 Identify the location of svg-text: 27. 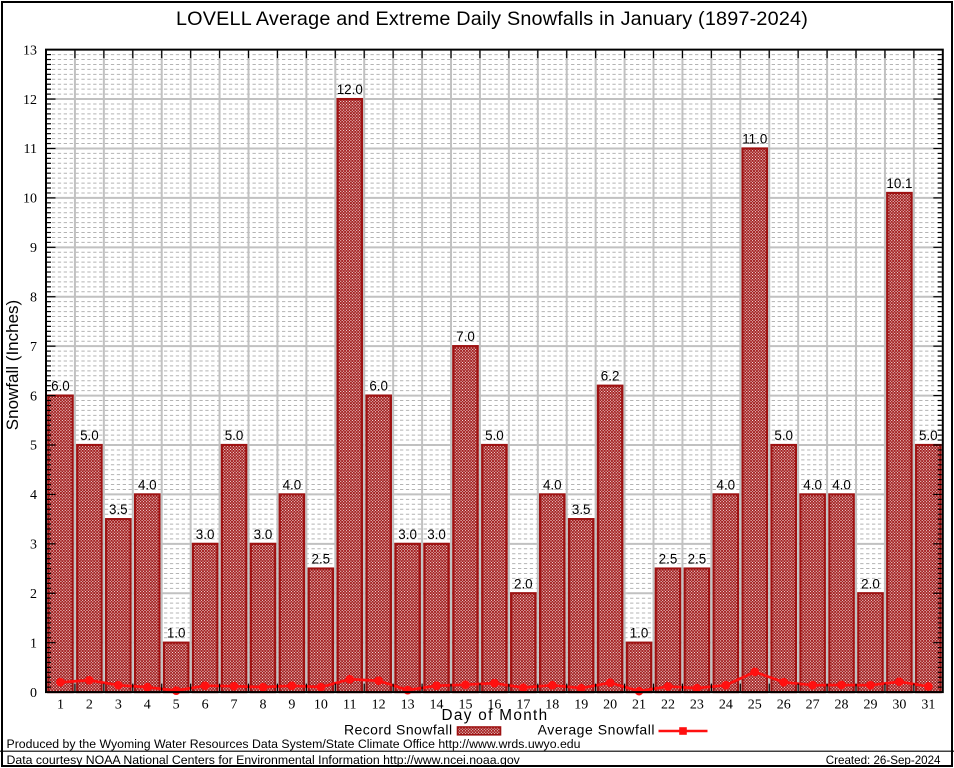
(813, 704).